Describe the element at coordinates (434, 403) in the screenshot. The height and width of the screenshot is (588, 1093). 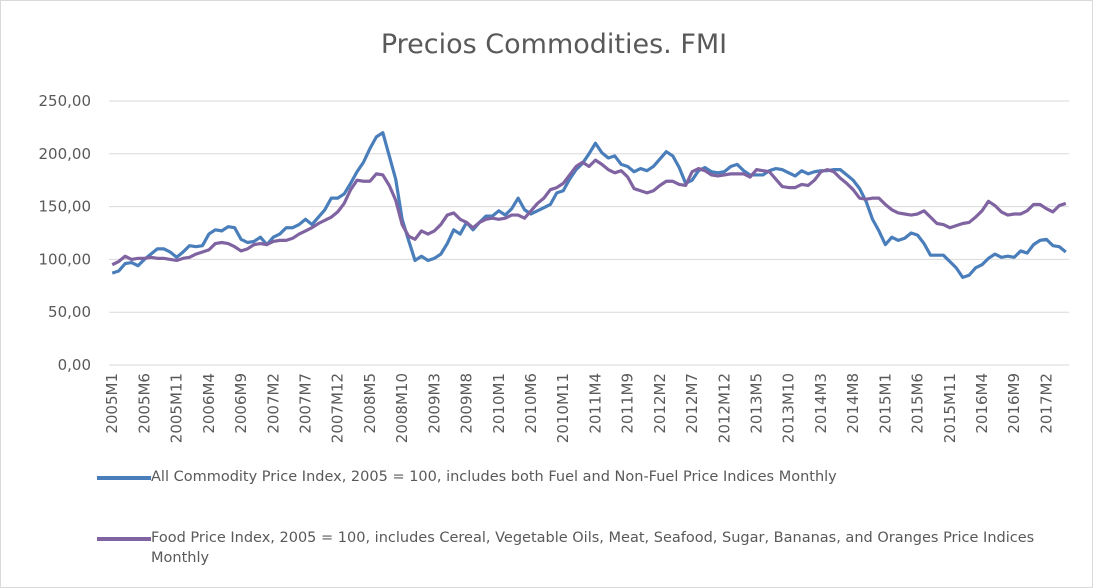
I see `x-tick-label: 2009M3` at that location.